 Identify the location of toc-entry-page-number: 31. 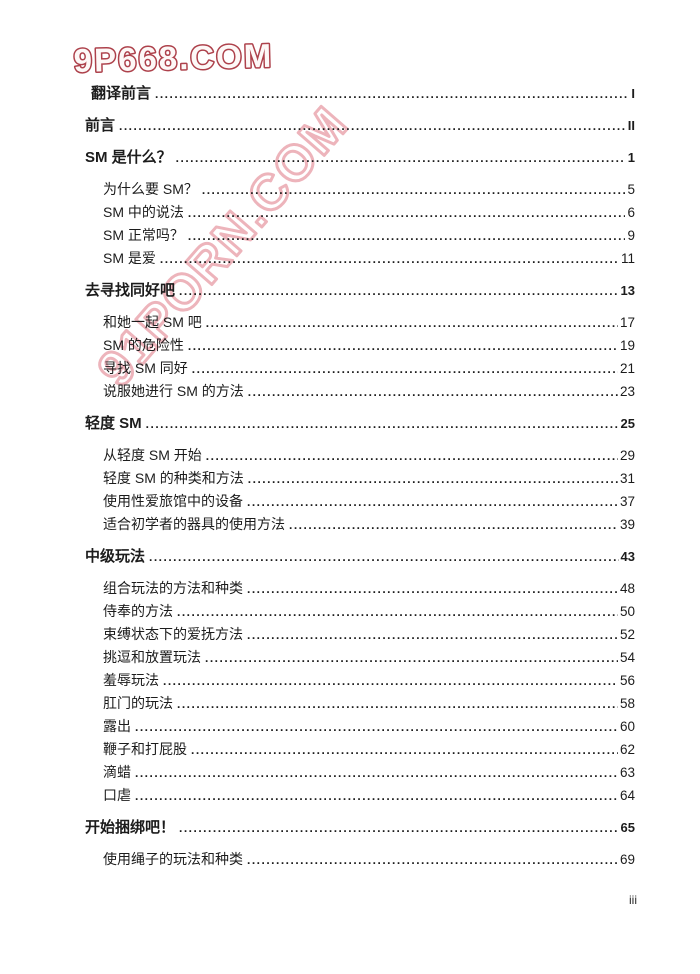
(627, 478).